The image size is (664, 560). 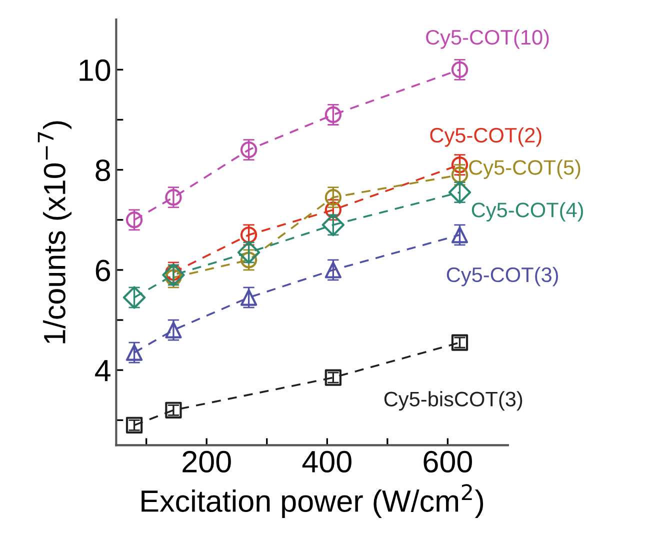 I want to click on y-tick-label: 6, so click(x=103, y=271).